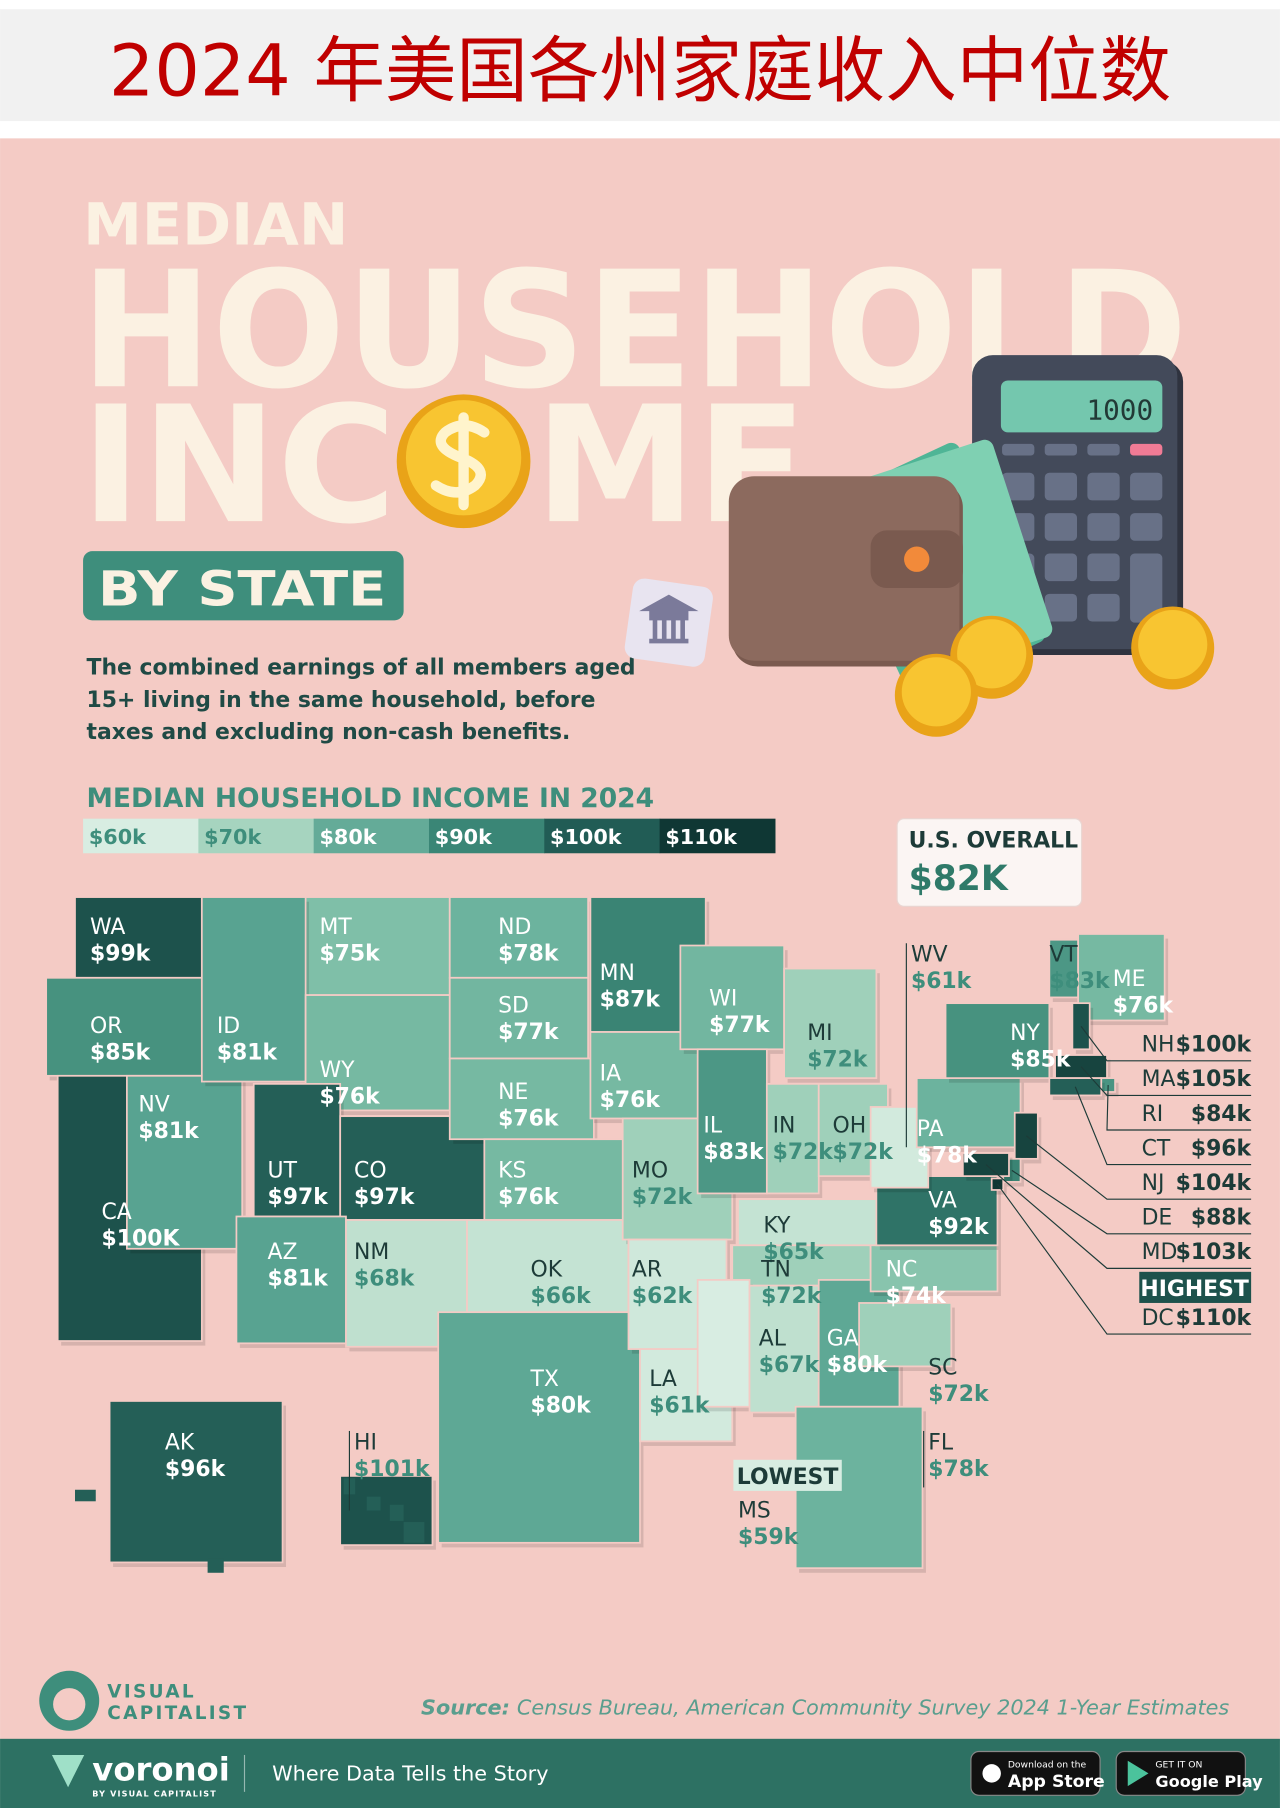 The image size is (1280, 1808). What do you see at coordinates (1157, 1218) in the screenshot?
I see `state-abbr: DE` at bounding box center [1157, 1218].